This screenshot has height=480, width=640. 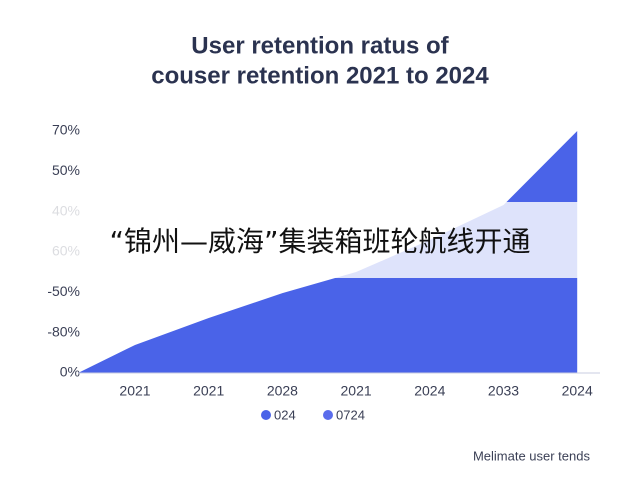 What do you see at coordinates (66, 130) in the screenshot?
I see `y-tick-label: 70%` at bounding box center [66, 130].